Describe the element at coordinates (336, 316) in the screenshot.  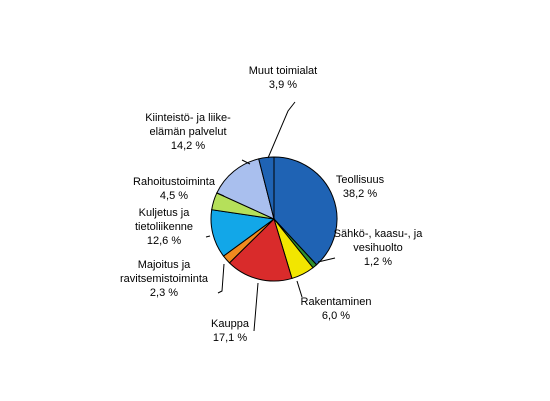
I see `slice-value-text: 6,0 %` at that location.